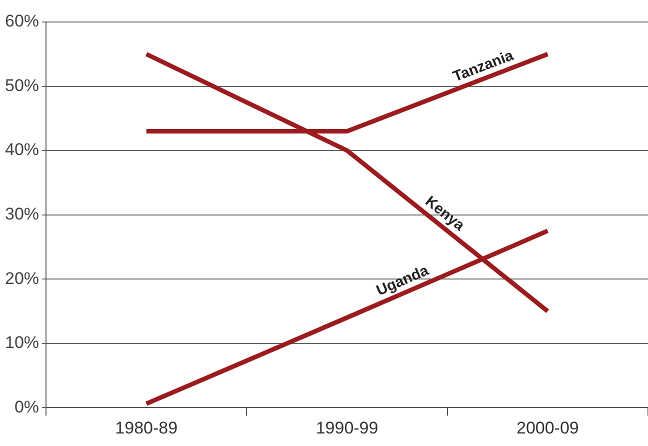  What do you see at coordinates (146, 428) in the screenshot?
I see `x-tick-label: 1980-89` at bounding box center [146, 428].